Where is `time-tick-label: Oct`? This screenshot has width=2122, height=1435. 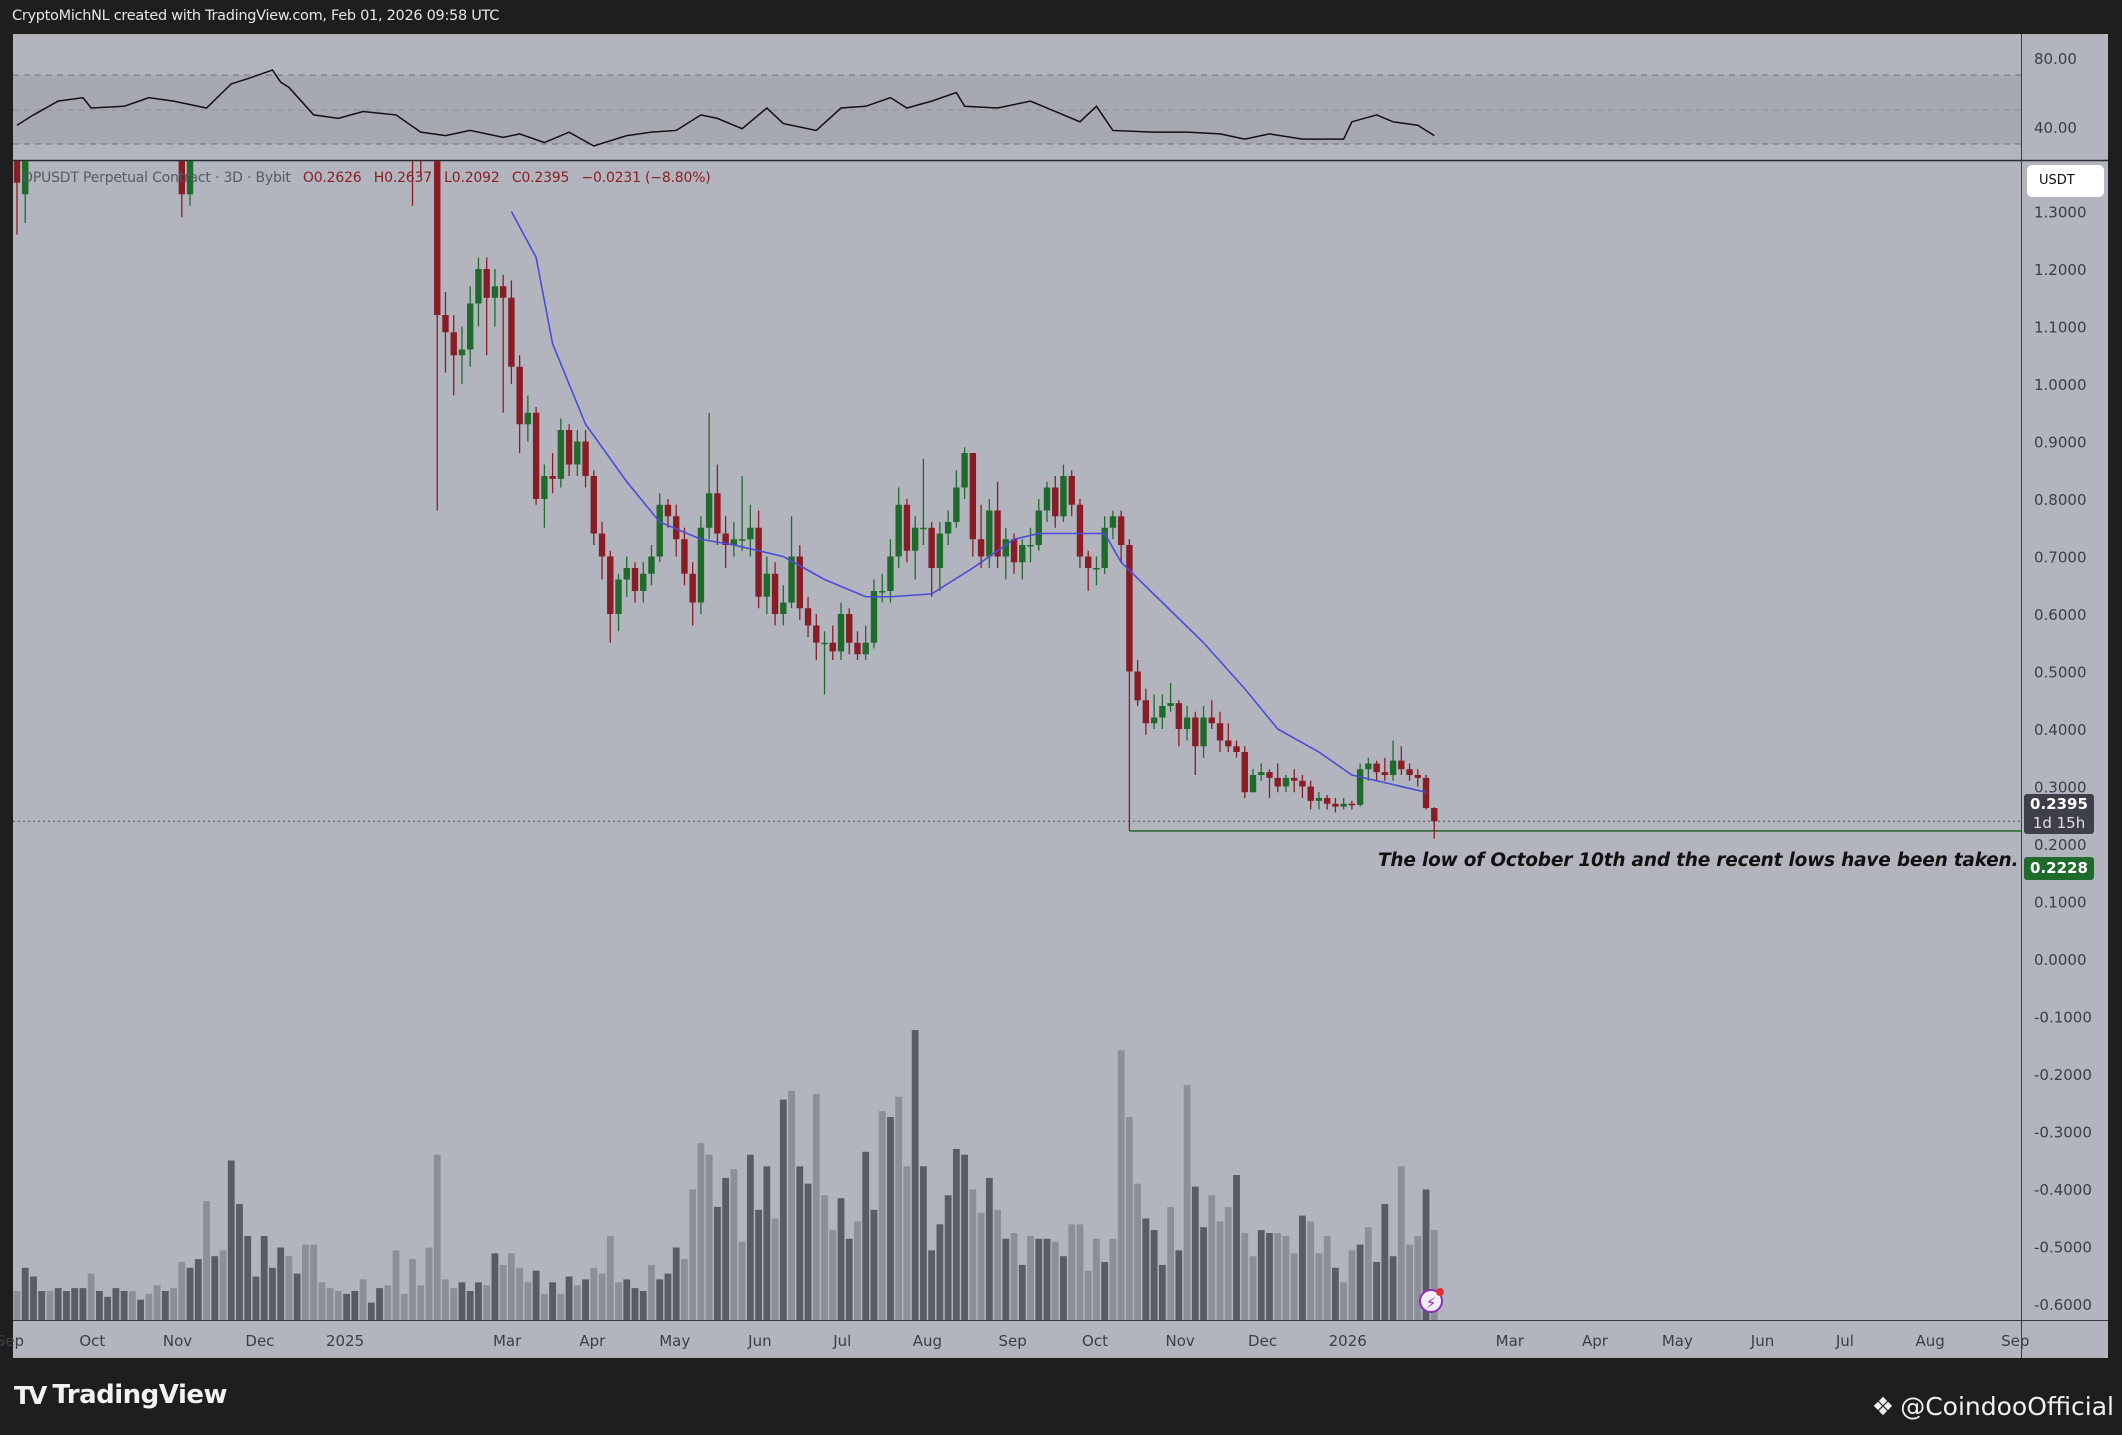
time-tick-label: Oct is located at coordinates (1095, 1341).